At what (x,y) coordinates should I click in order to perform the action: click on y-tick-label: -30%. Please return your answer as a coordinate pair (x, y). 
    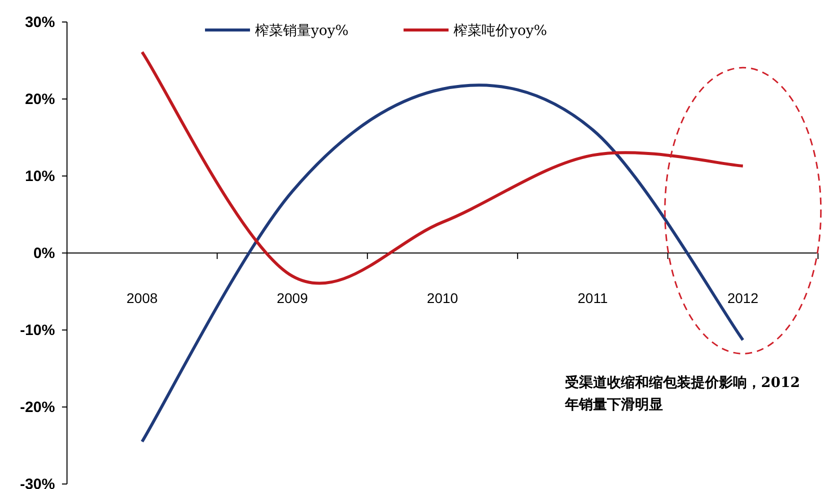
    Looking at the image, I should click on (37, 482).